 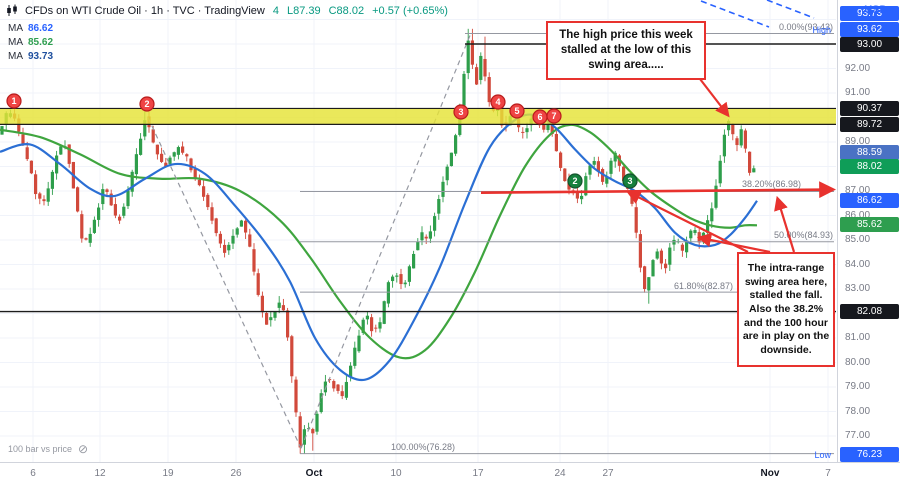 I want to click on fib-label: 38.20%(86.98), so click(x=771, y=184).